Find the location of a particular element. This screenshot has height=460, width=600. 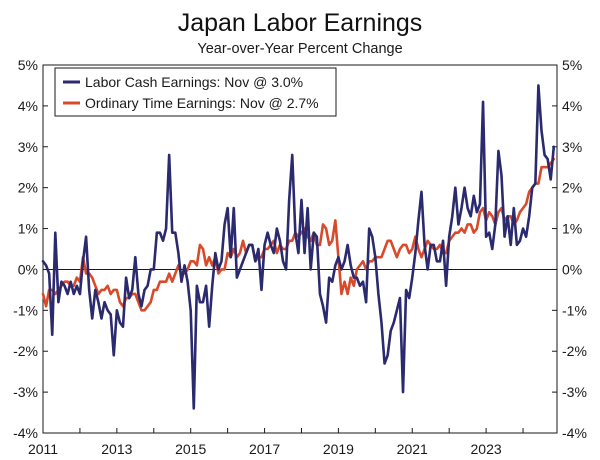

y-tick-label-left: 5% is located at coordinates (28, 65).